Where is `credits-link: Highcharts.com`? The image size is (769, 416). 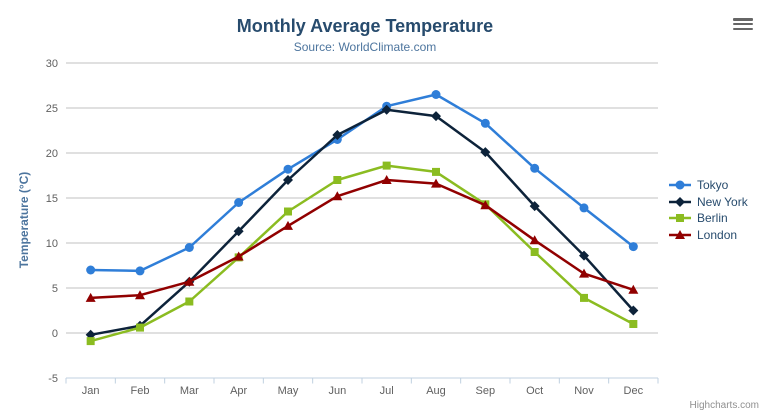 credits-link: Highcharts.com is located at coordinates (724, 405).